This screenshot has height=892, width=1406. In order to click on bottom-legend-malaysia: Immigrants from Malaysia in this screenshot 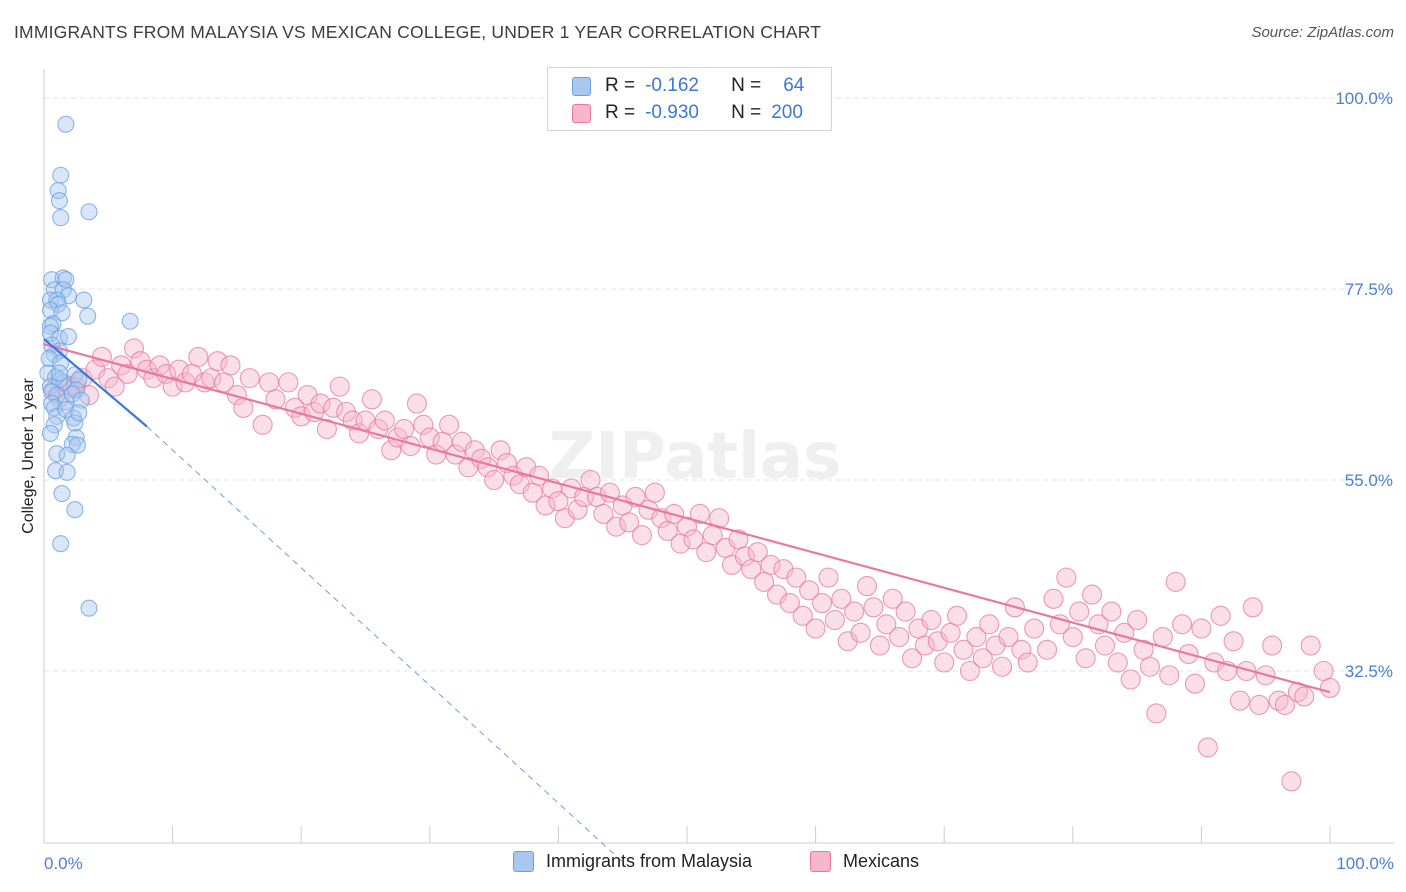, I will do `click(632, 861)`.